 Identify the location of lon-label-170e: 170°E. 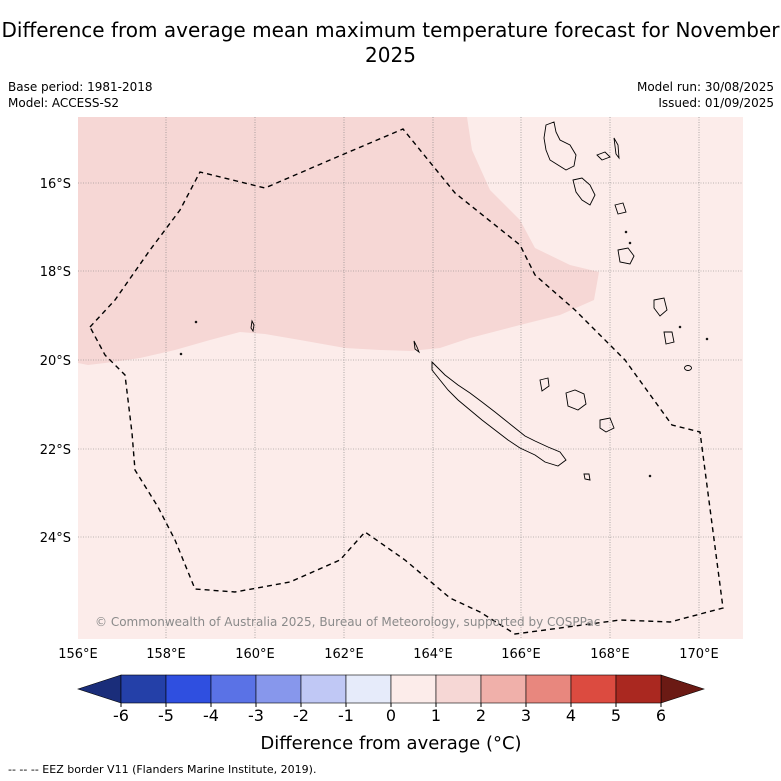
(699, 654).